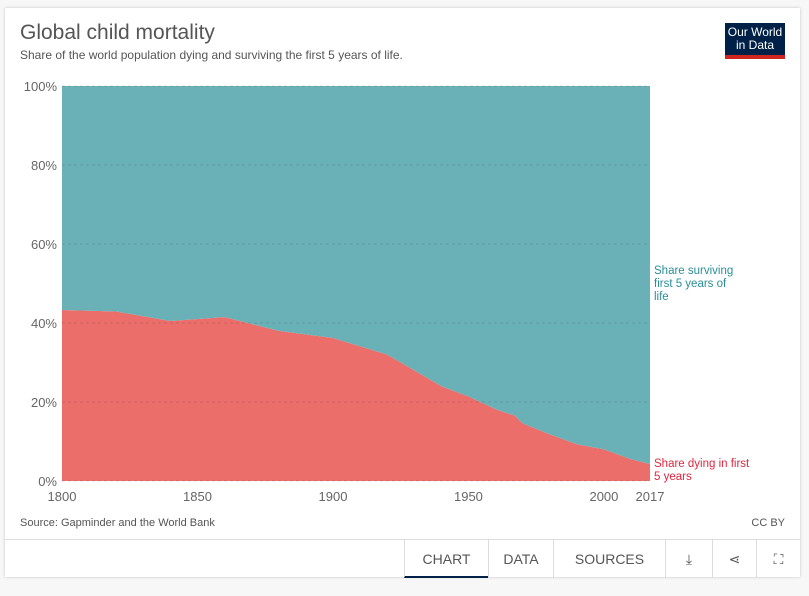 Image resolution: width=809 pixels, height=596 pixels. What do you see at coordinates (468, 496) in the screenshot?
I see `x-tick-label: 1950` at bounding box center [468, 496].